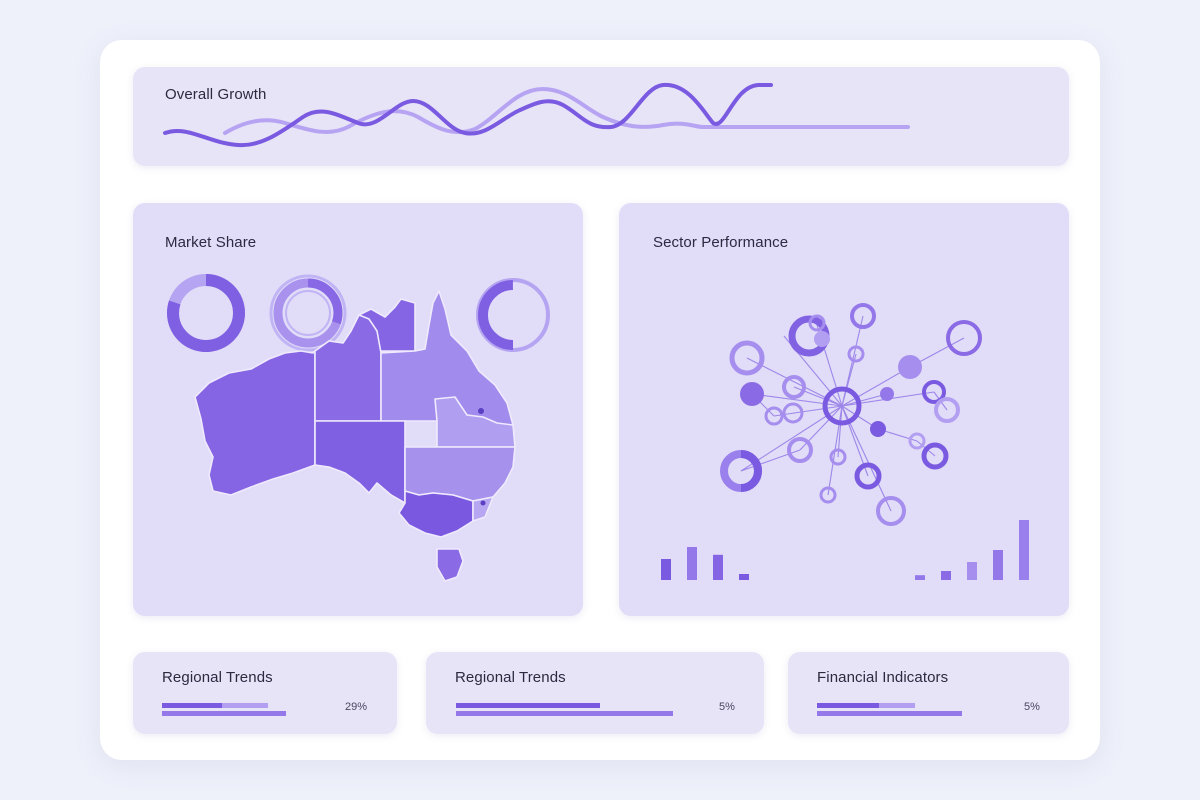  I want to click on sector-network-graph, so click(845, 441).